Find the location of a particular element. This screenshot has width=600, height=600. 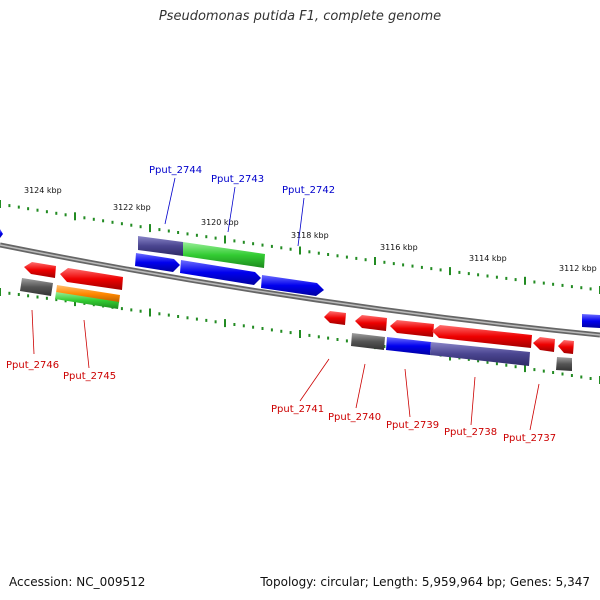

map-title: Pseudomonas putida F1, complete genome is located at coordinates (300, 16).